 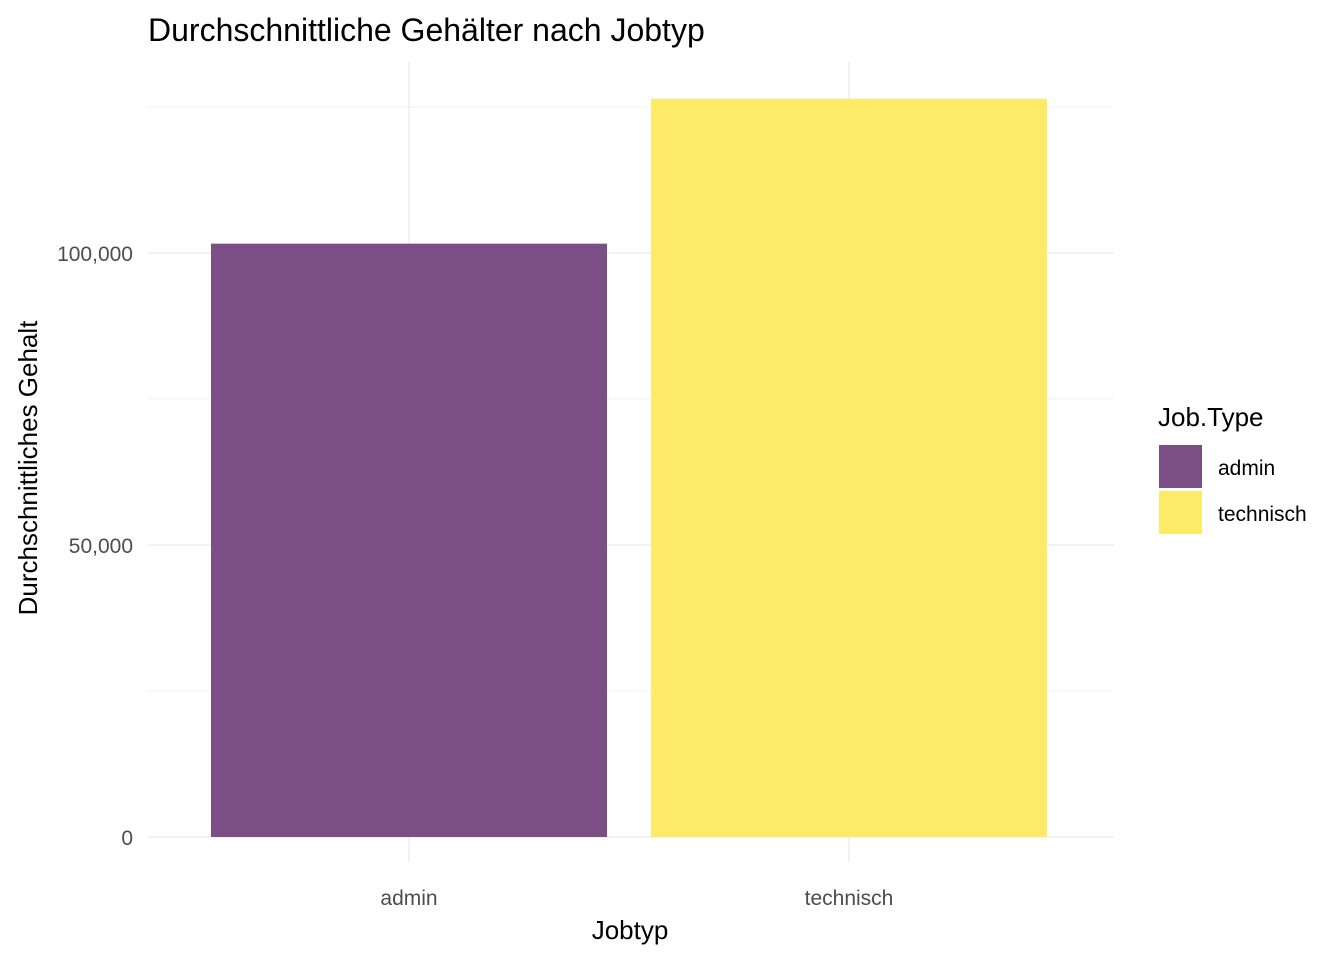 I want to click on x-tick-label: technisch, so click(x=849, y=898).